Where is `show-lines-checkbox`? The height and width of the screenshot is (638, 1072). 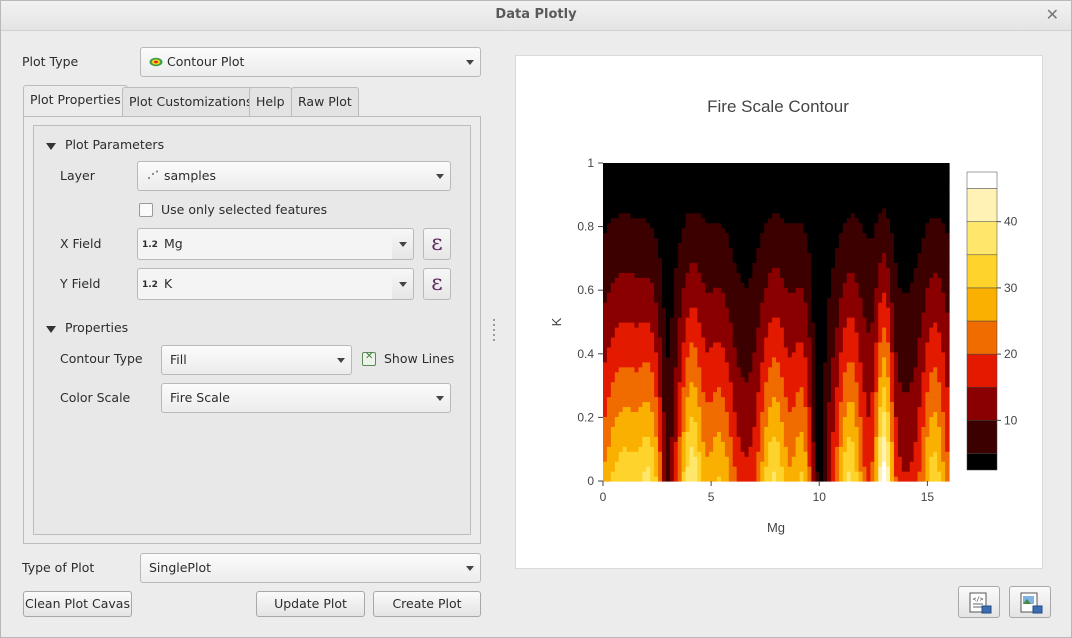 show-lines-checkbox is located at coordinates (369, 358).